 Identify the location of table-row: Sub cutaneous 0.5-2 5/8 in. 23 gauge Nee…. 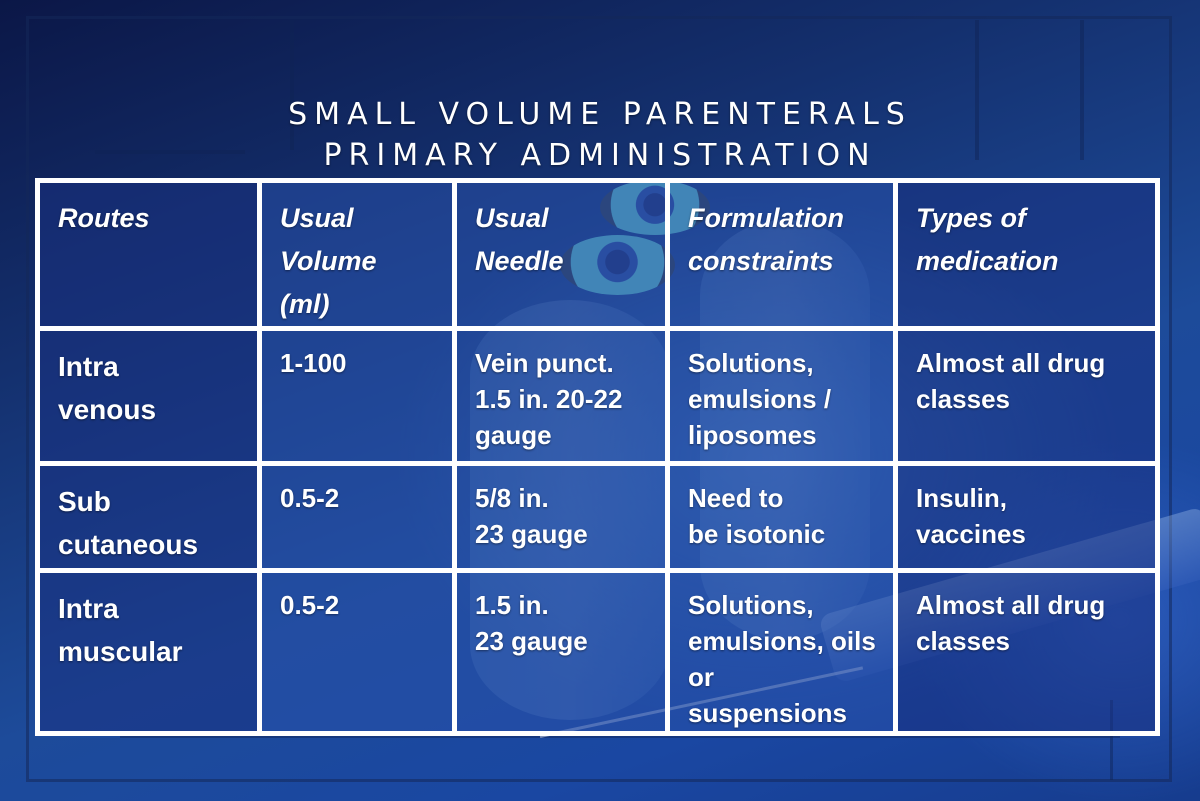
(597, 517).